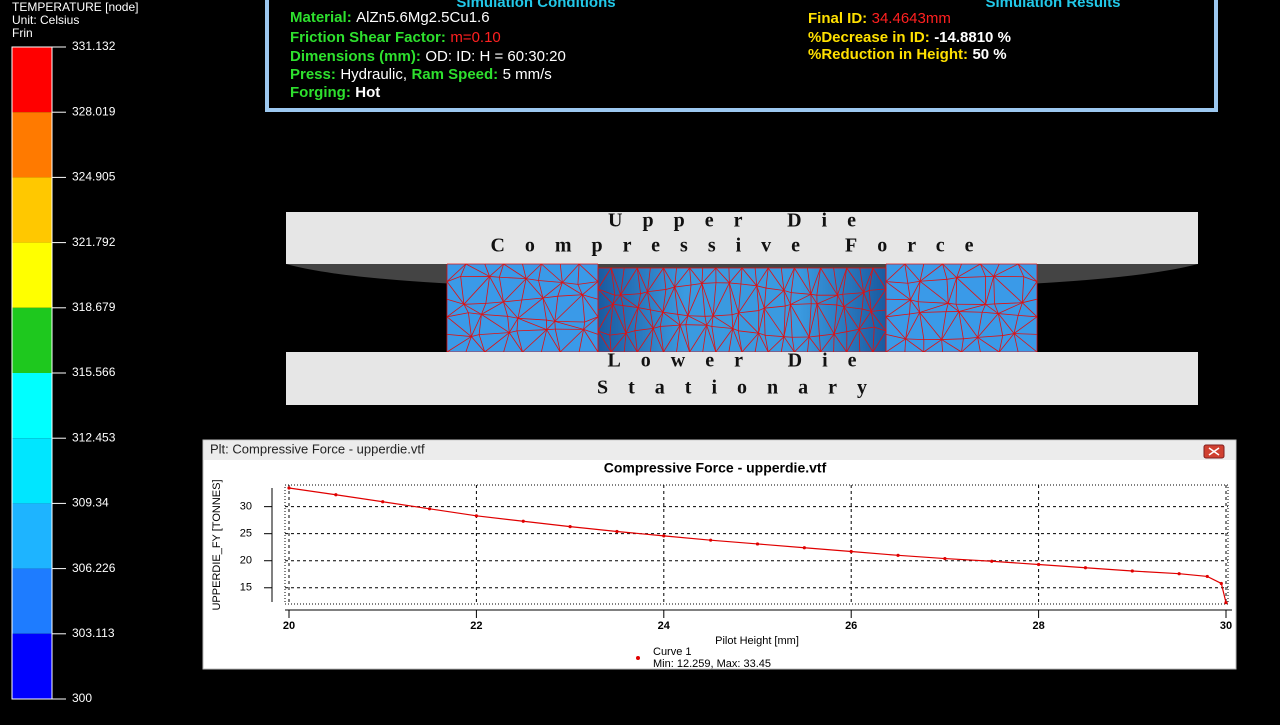 The height and width of the screenshot is (725, 1280). I want to click on legend-entry: Curve 1, so click(672, 652).